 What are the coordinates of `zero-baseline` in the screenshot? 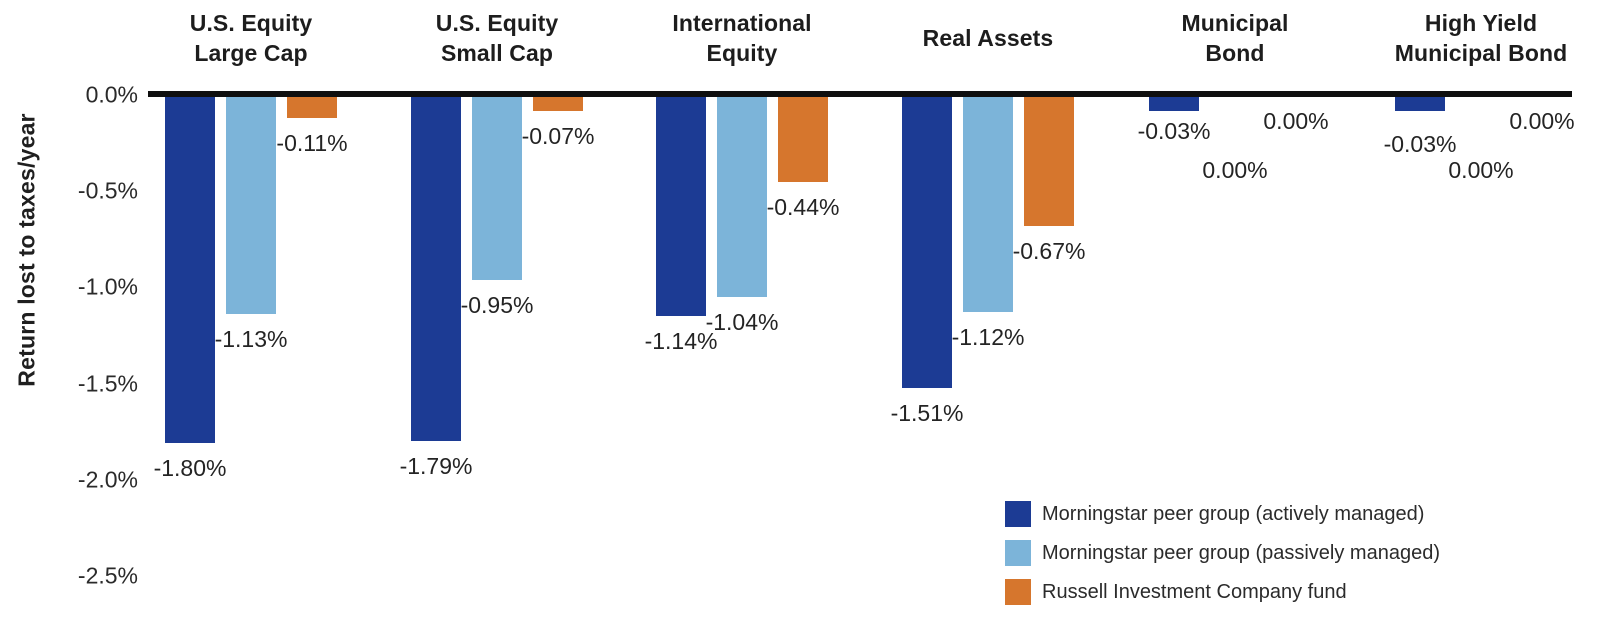 It's located at (860, 94).